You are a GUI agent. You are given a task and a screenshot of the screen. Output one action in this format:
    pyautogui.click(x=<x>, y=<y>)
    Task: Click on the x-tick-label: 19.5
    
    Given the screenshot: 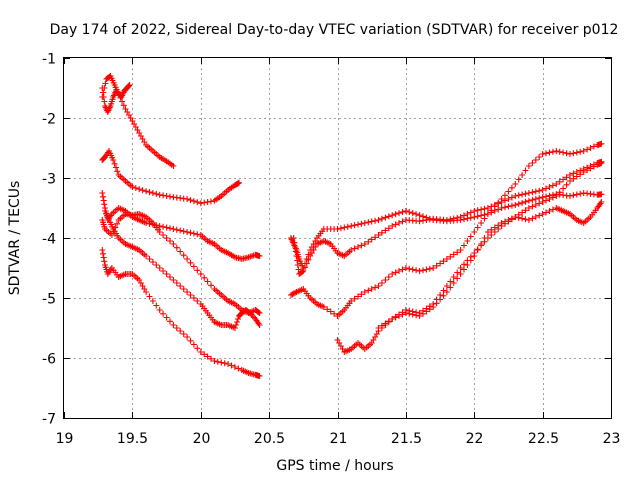 What is the action you would take?
    pyautogui.click(x=132, y=439)
    